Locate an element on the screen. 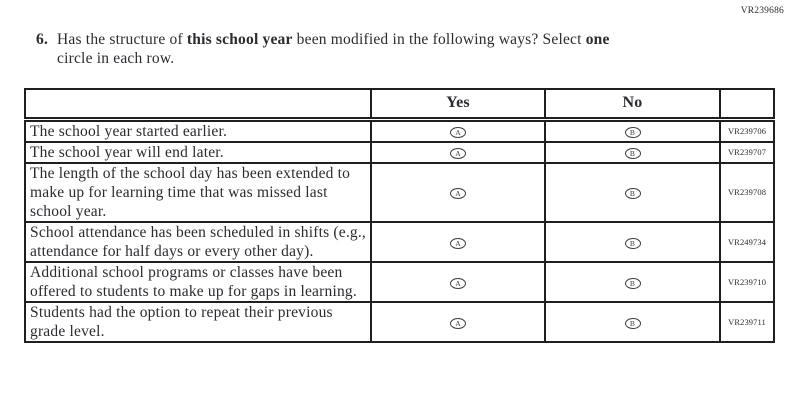  question-number: 6. is located at coordinates (42, 39).